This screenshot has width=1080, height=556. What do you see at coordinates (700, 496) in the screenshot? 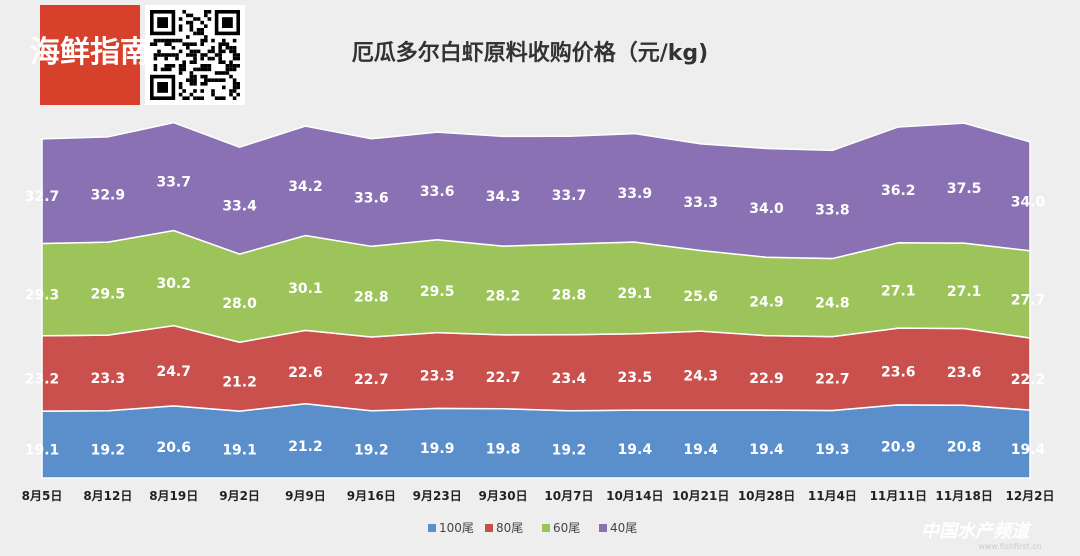
I see `x-tick-label: 10月21日` at bounding box center [700, 496].